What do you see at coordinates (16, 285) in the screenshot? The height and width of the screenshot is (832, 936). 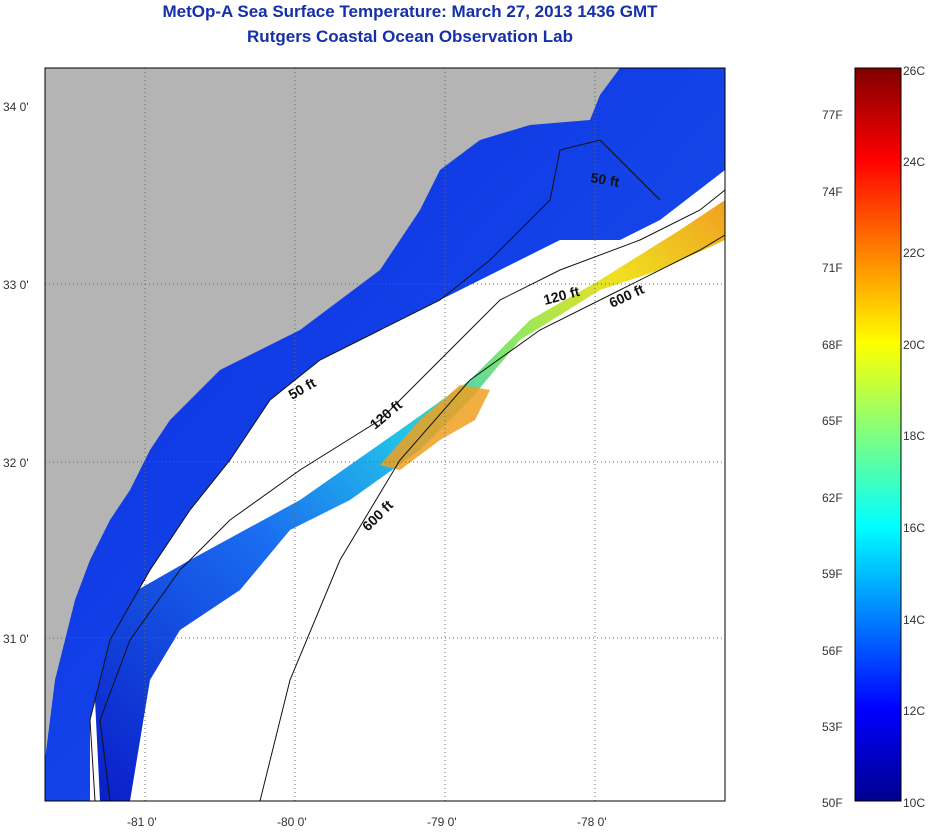 I see `lat-label-33: 33 0'` at bounding box center [16, 285].